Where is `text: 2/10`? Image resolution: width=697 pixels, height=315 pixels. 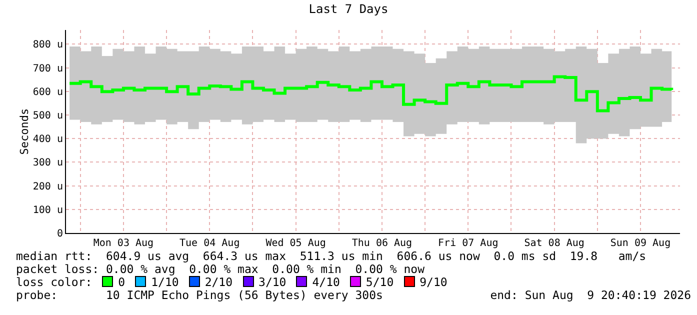 text: 2/10 is located at coordinates (218, 282).